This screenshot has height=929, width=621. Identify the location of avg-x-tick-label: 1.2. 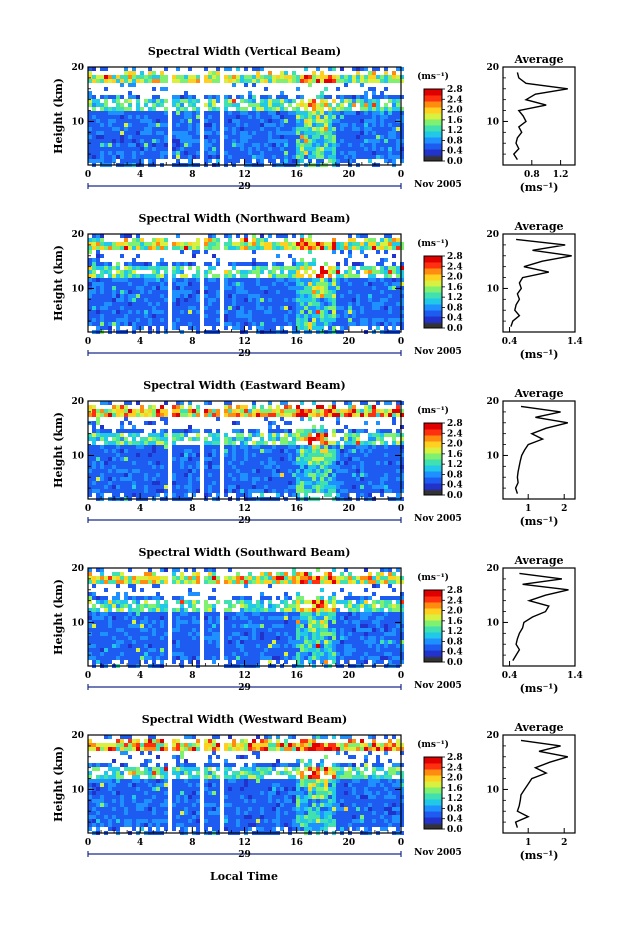
(561, 175).